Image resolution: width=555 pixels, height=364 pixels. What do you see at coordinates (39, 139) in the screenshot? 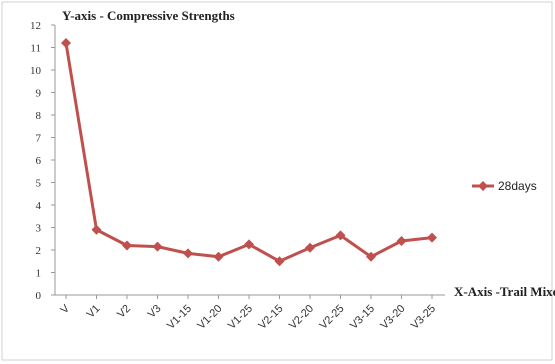
I see `y-tick-label: 7` at bounding box center [39, 139].